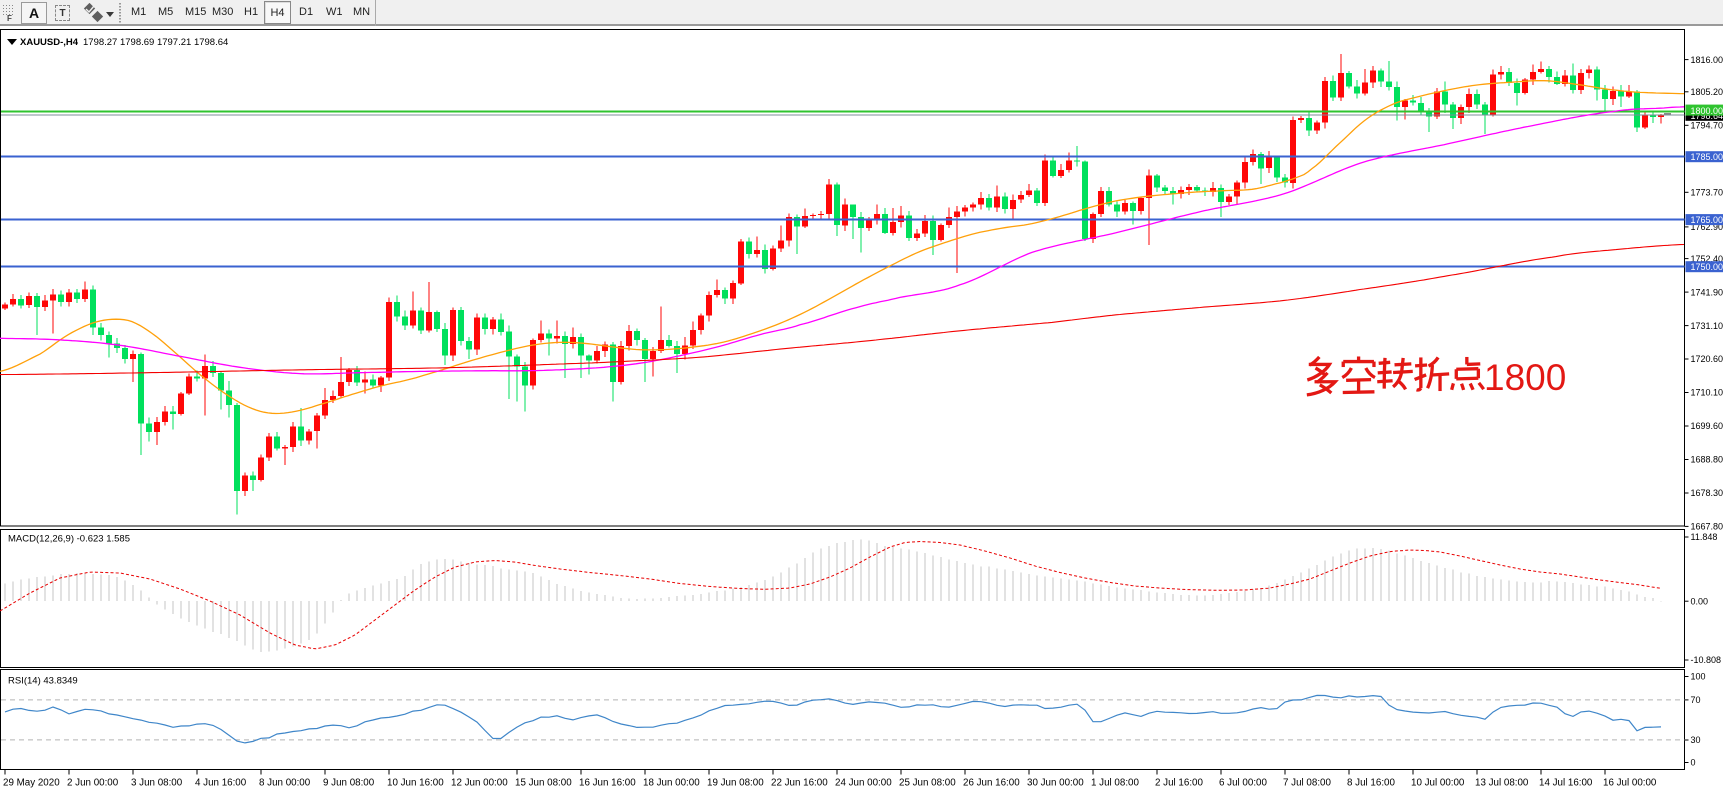 This screenshot has width=1723, height=797. Describe the element at coordinates (155, 42) in the screenshot. I see `svg-text:1798.27 1798.69 1797.21 1798.6: 1798.27 1798.69 1797.21 1798.64` at that location.